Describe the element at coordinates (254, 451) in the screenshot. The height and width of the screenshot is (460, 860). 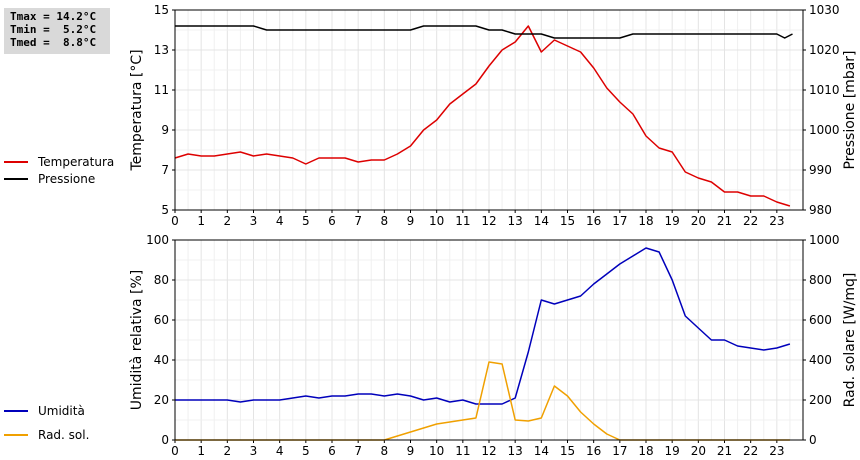
I see `x-tick-label-bottom-3: 3` at that location.